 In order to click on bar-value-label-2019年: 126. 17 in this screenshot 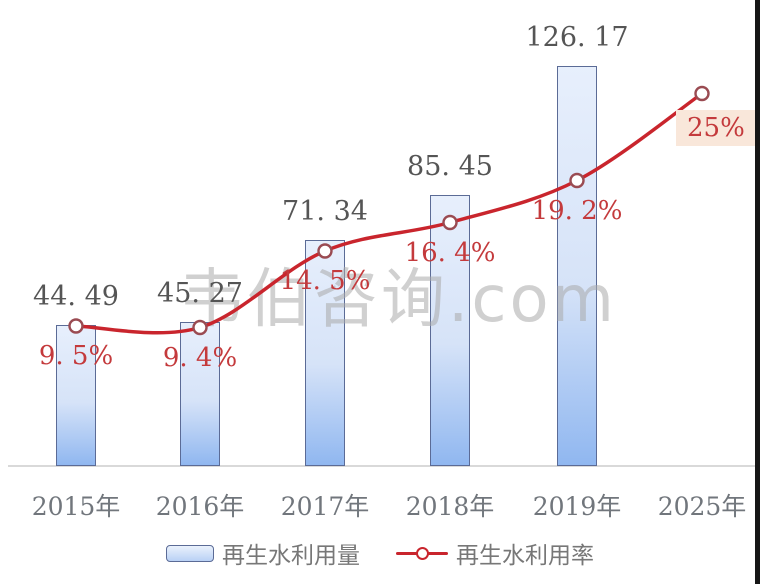, I will do `click(577, 37)`.